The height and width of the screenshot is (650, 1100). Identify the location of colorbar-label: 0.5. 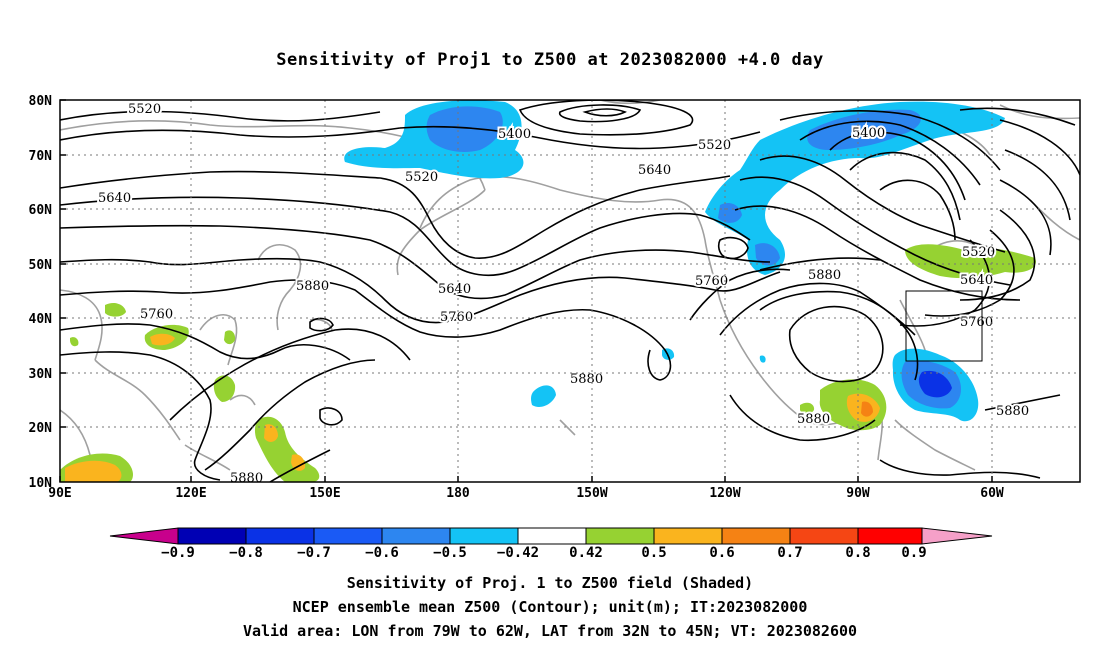
(653, 553).